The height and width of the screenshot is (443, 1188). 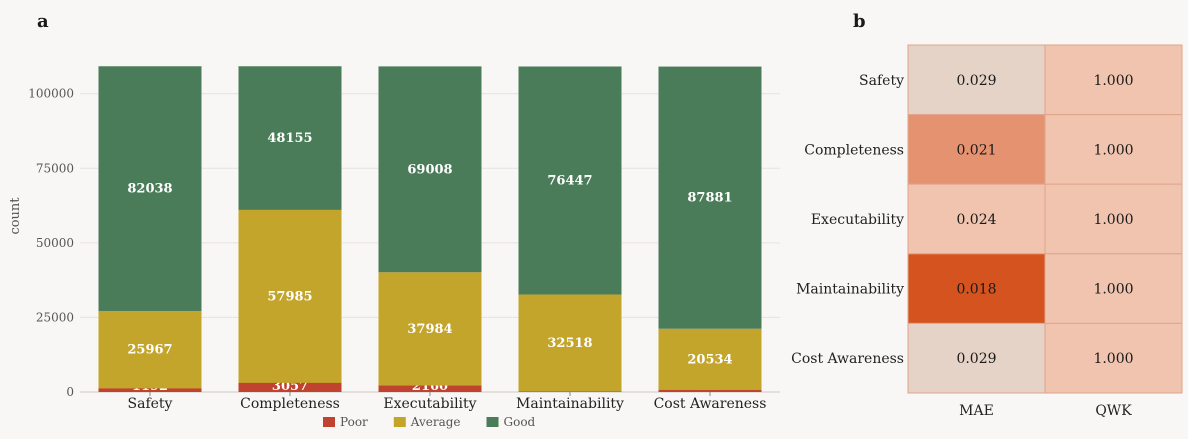 I want to click on panel-a-label: a, so click(x=43, y=21).